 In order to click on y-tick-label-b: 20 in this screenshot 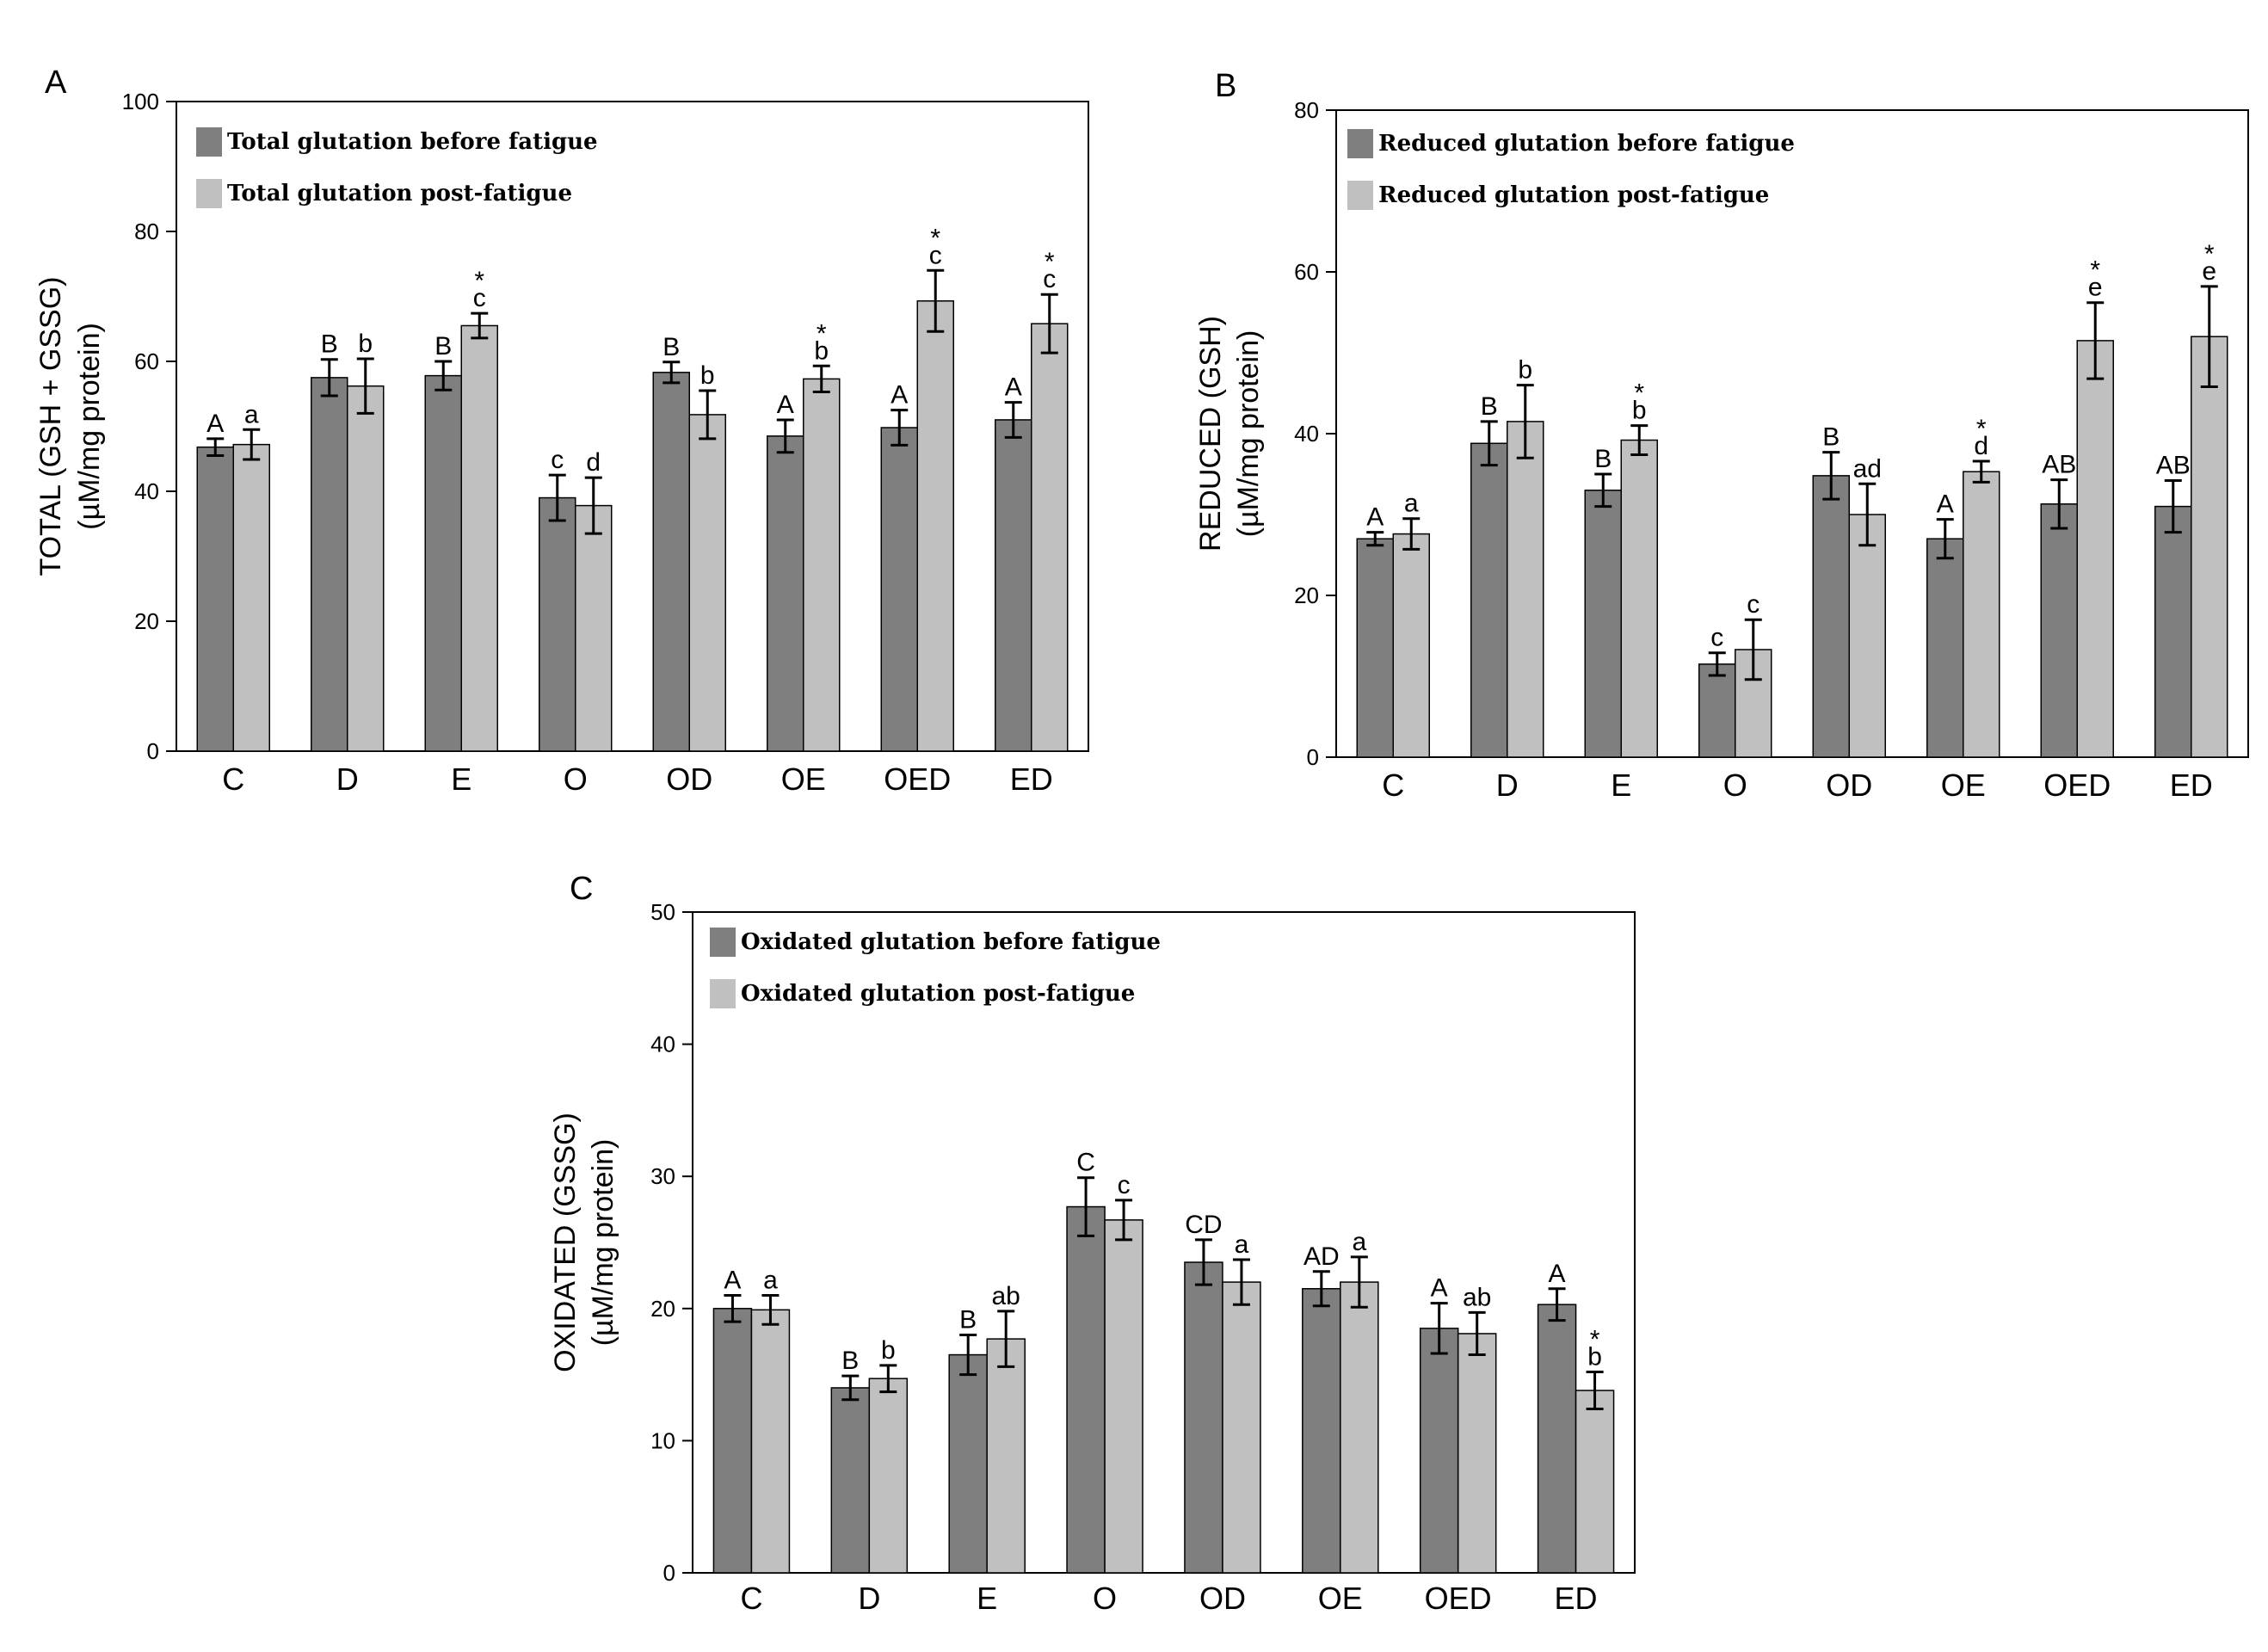, I will do `click(1306, 595)`.